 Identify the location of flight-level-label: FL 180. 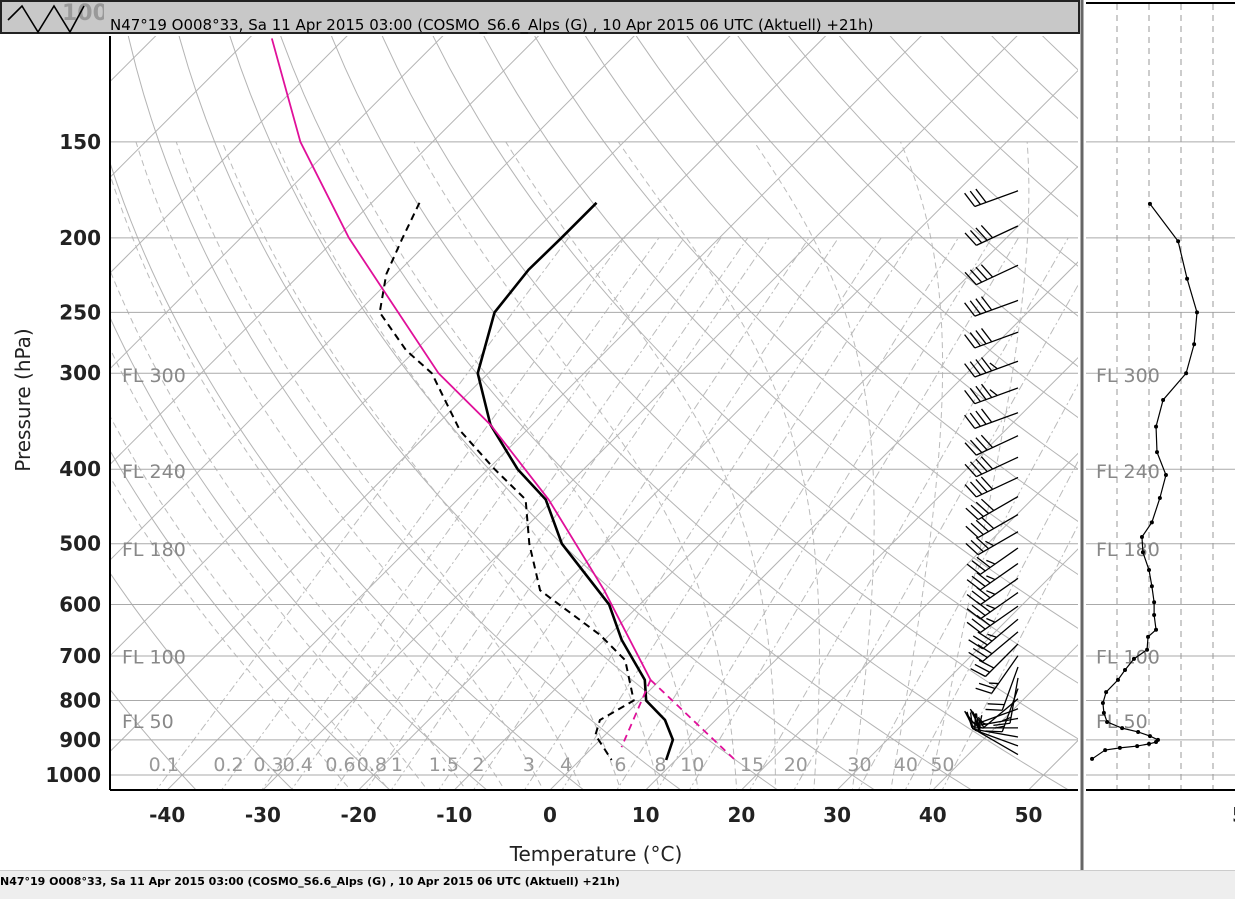
(154, 550).